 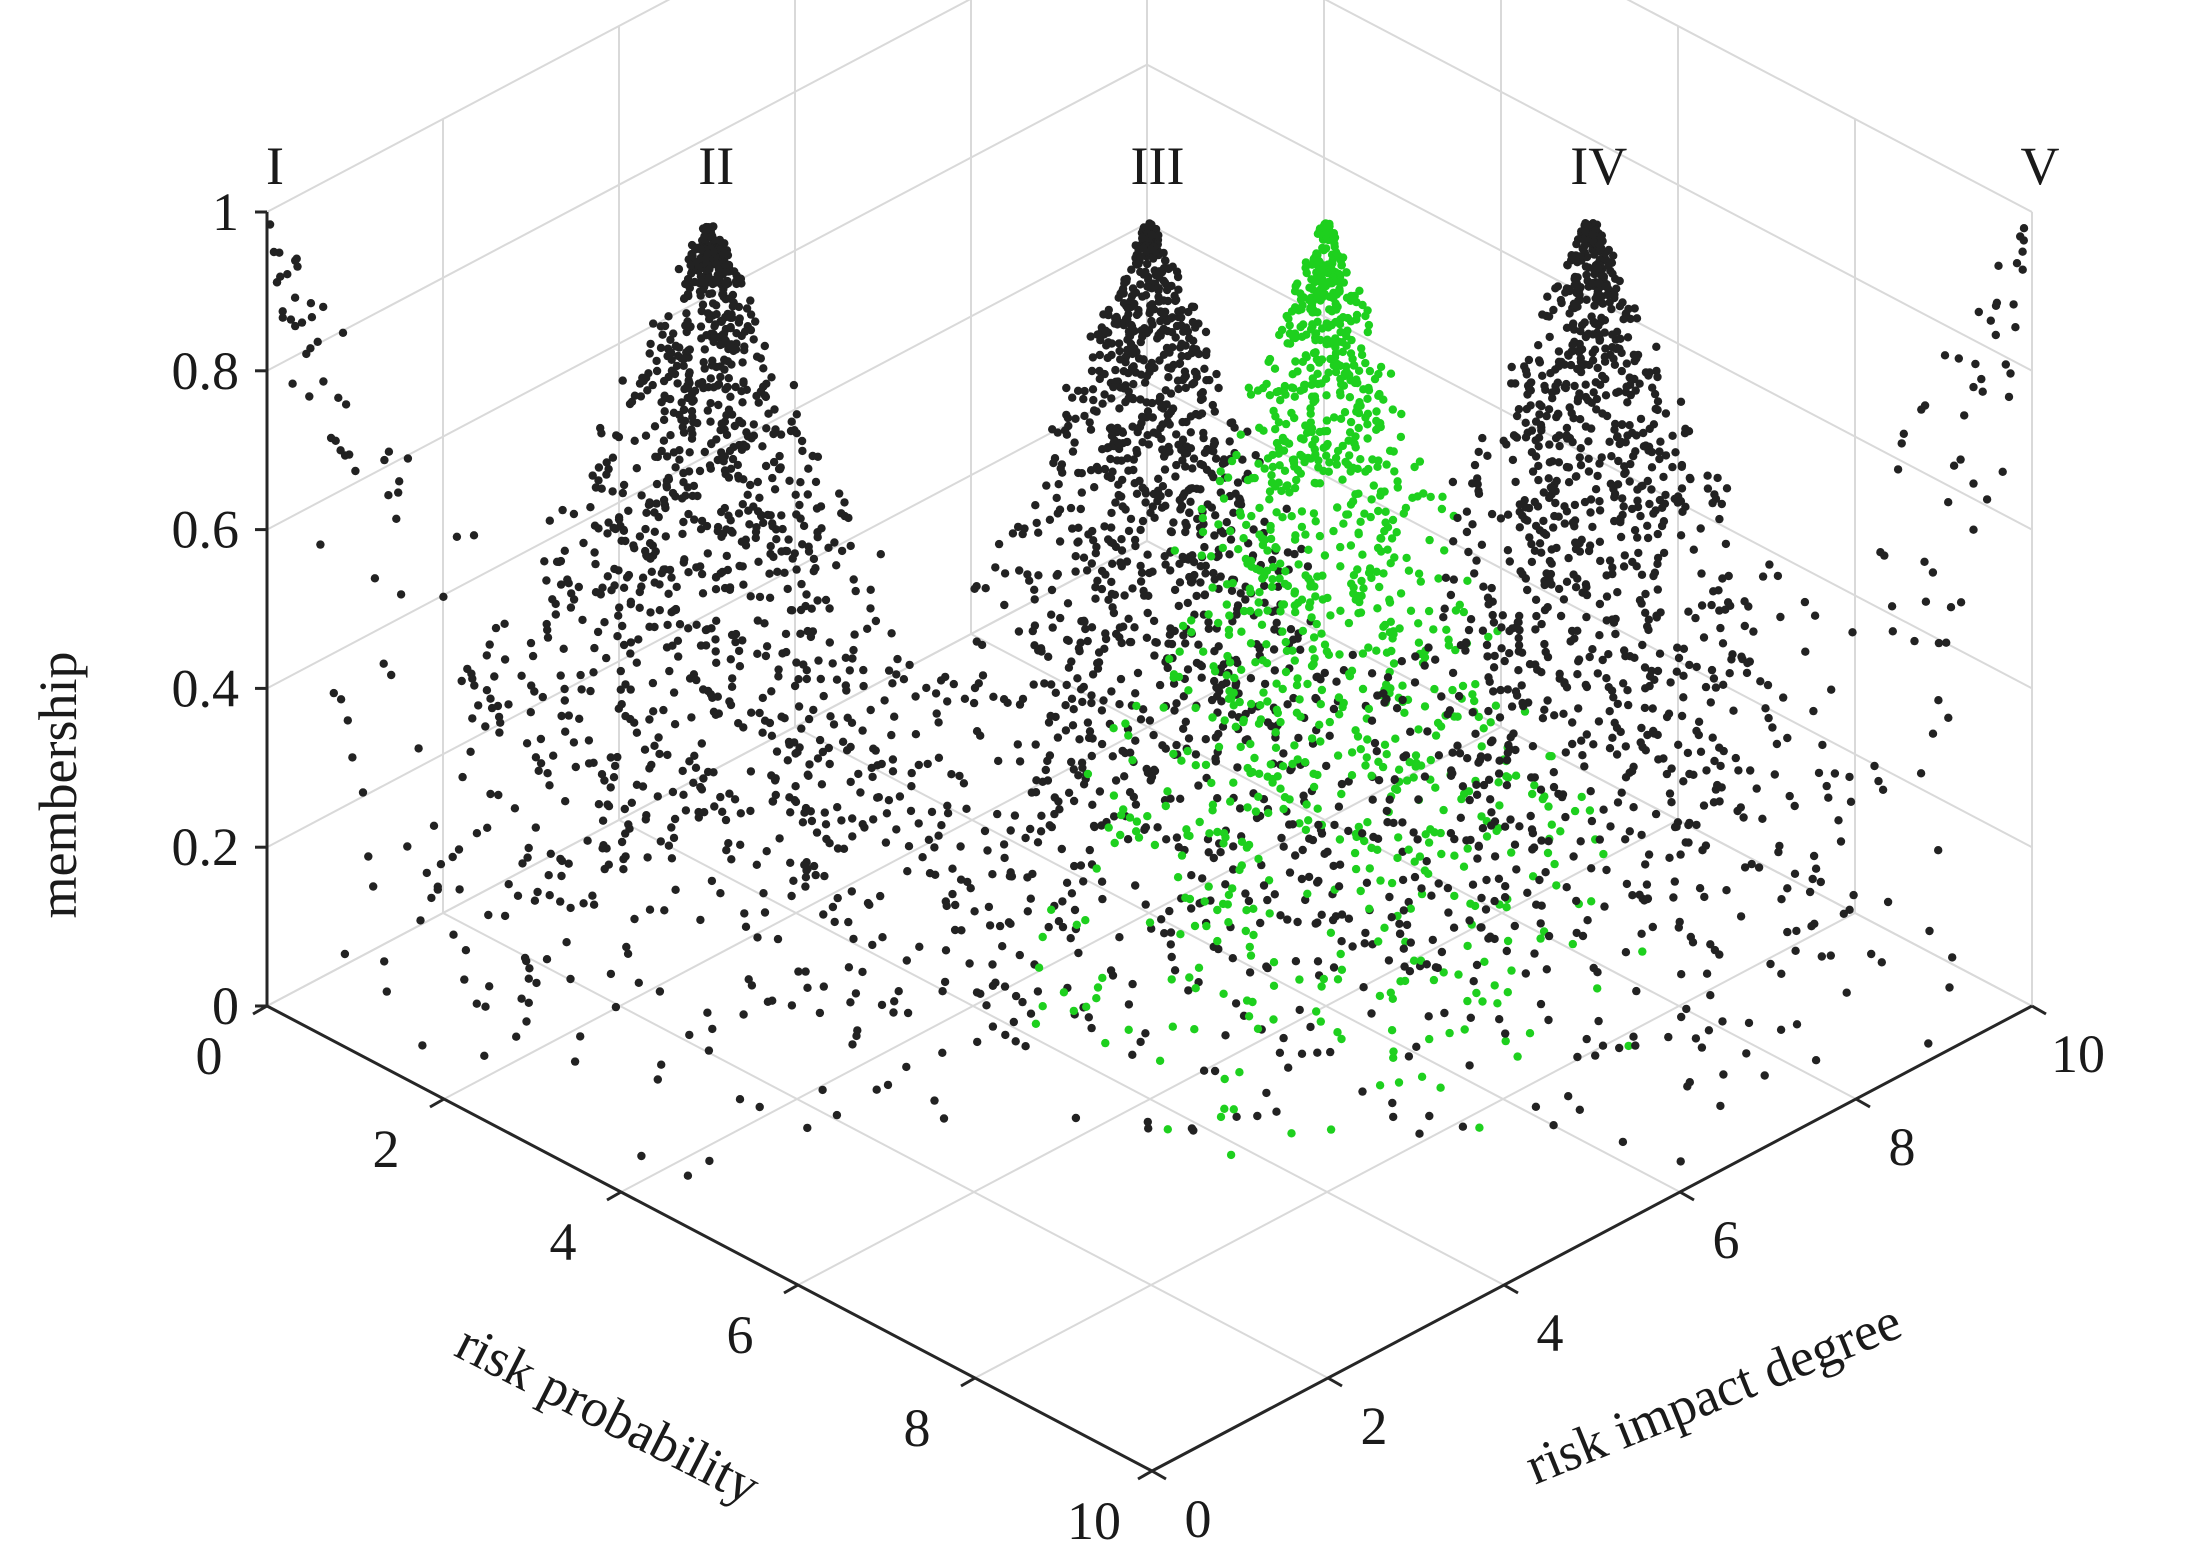 What do you see at coordinates (225, 212) in the screenshot?
I see `z-tick-label: 1` at bounding box center [225, 212].